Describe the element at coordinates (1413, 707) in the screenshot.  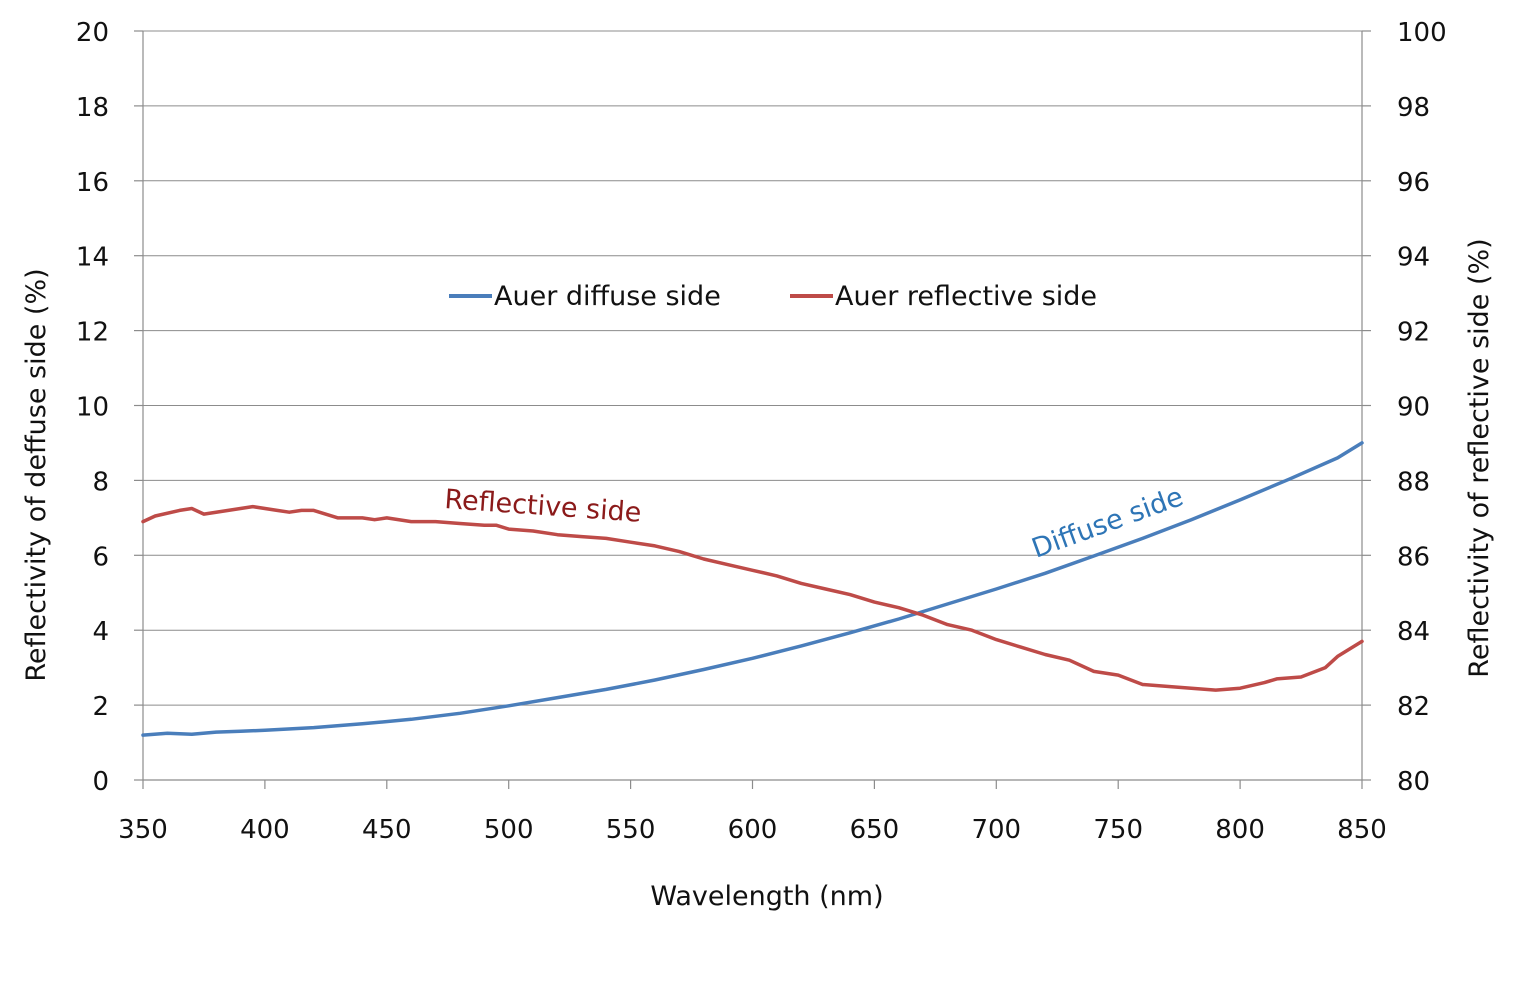
I see `right-y-tick-label: 82` at that location.